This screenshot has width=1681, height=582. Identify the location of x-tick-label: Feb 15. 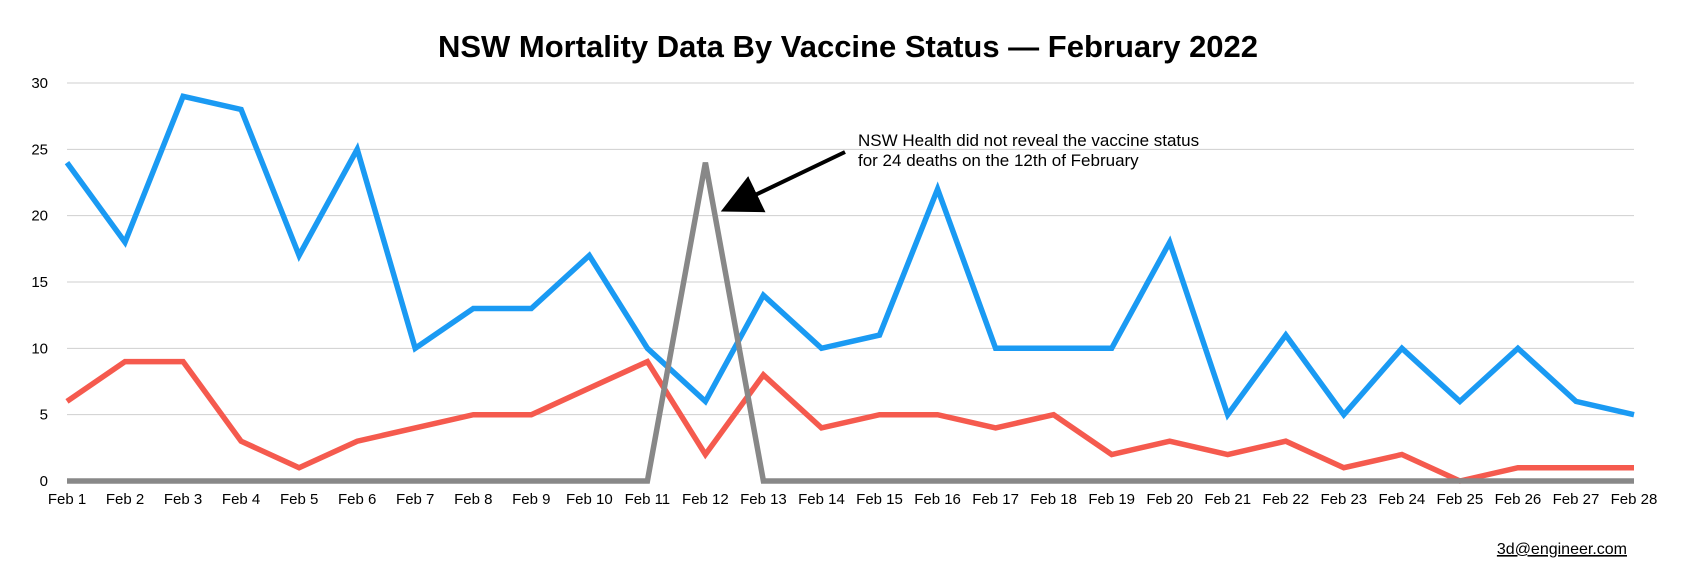
(879, 499).